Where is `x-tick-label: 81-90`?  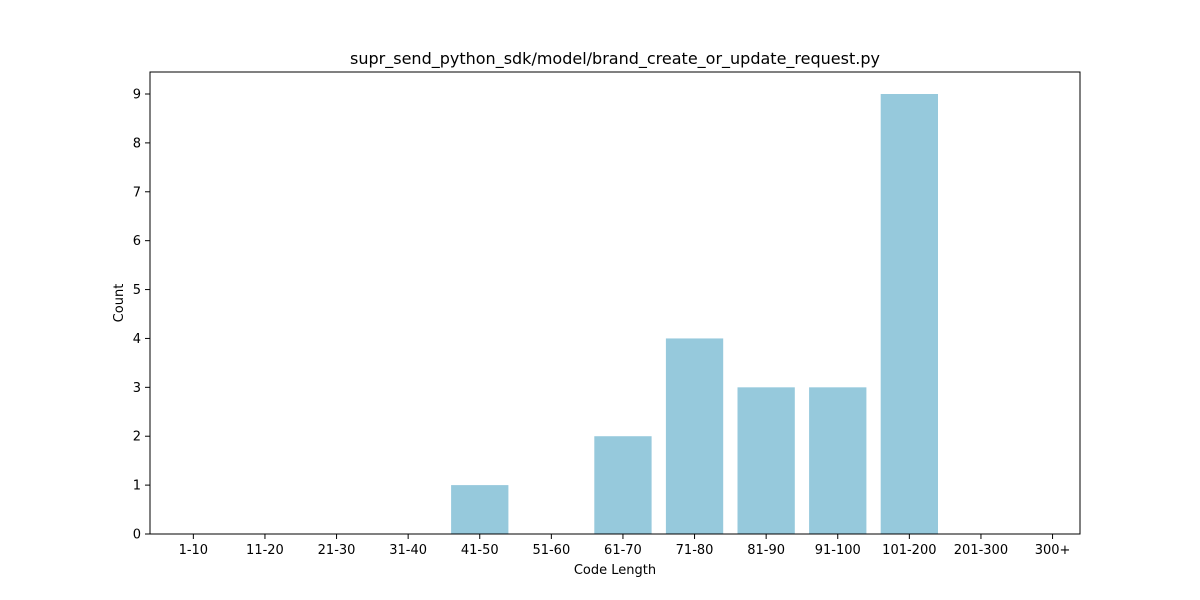 x-tick-label: 81-90 is located at coordinates (766, 550).